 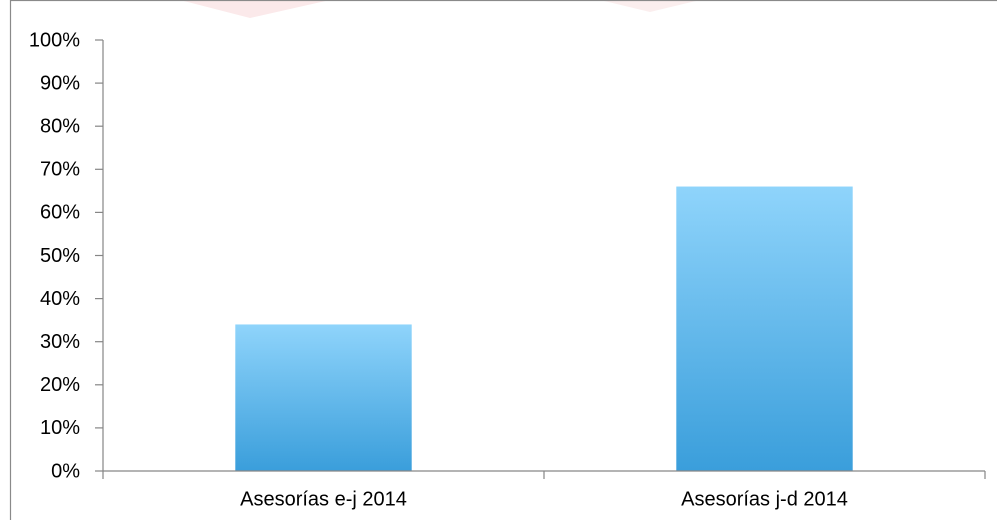 I want to click on y-tick-label: 70%, so click(x=60, y=170).